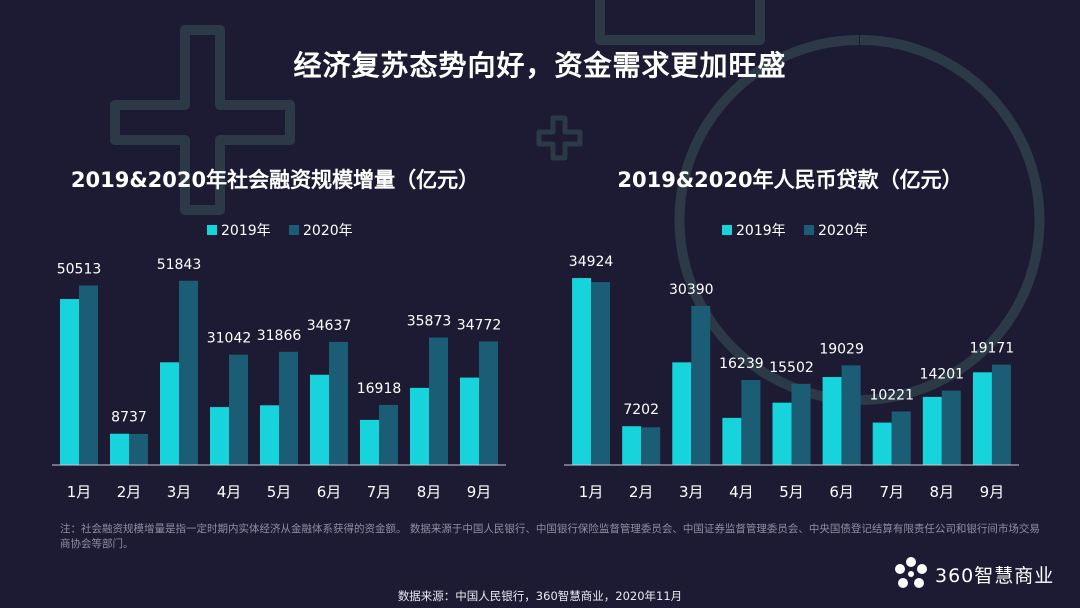 This screenshot has width=1080, height=608. I want to click on right-value-label-8: 14201, so click(942, 375).